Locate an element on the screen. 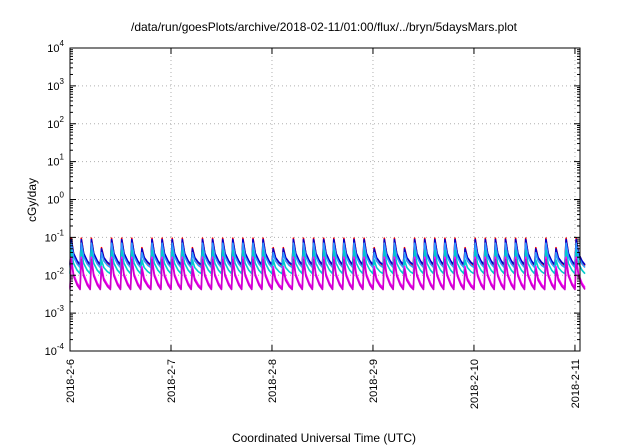  x-tick-label: 2018-2-10 is located at coordinates (475, 384).